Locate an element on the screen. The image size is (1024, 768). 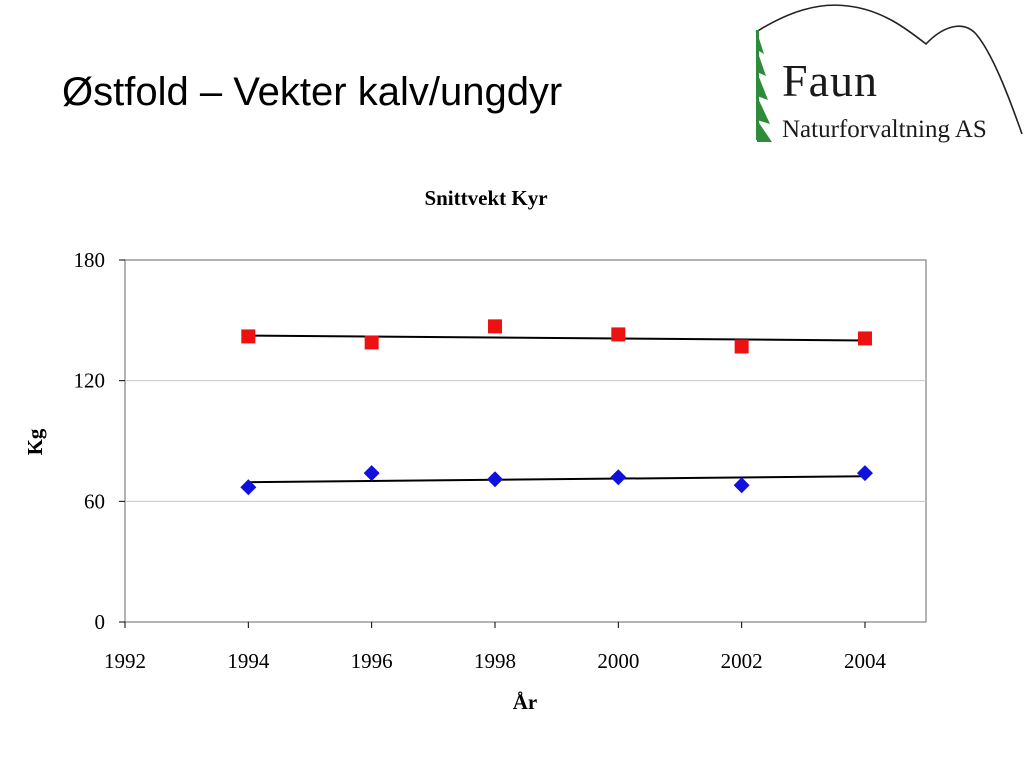
x-tick-label: 2004 is located at coordinates (865, 661).